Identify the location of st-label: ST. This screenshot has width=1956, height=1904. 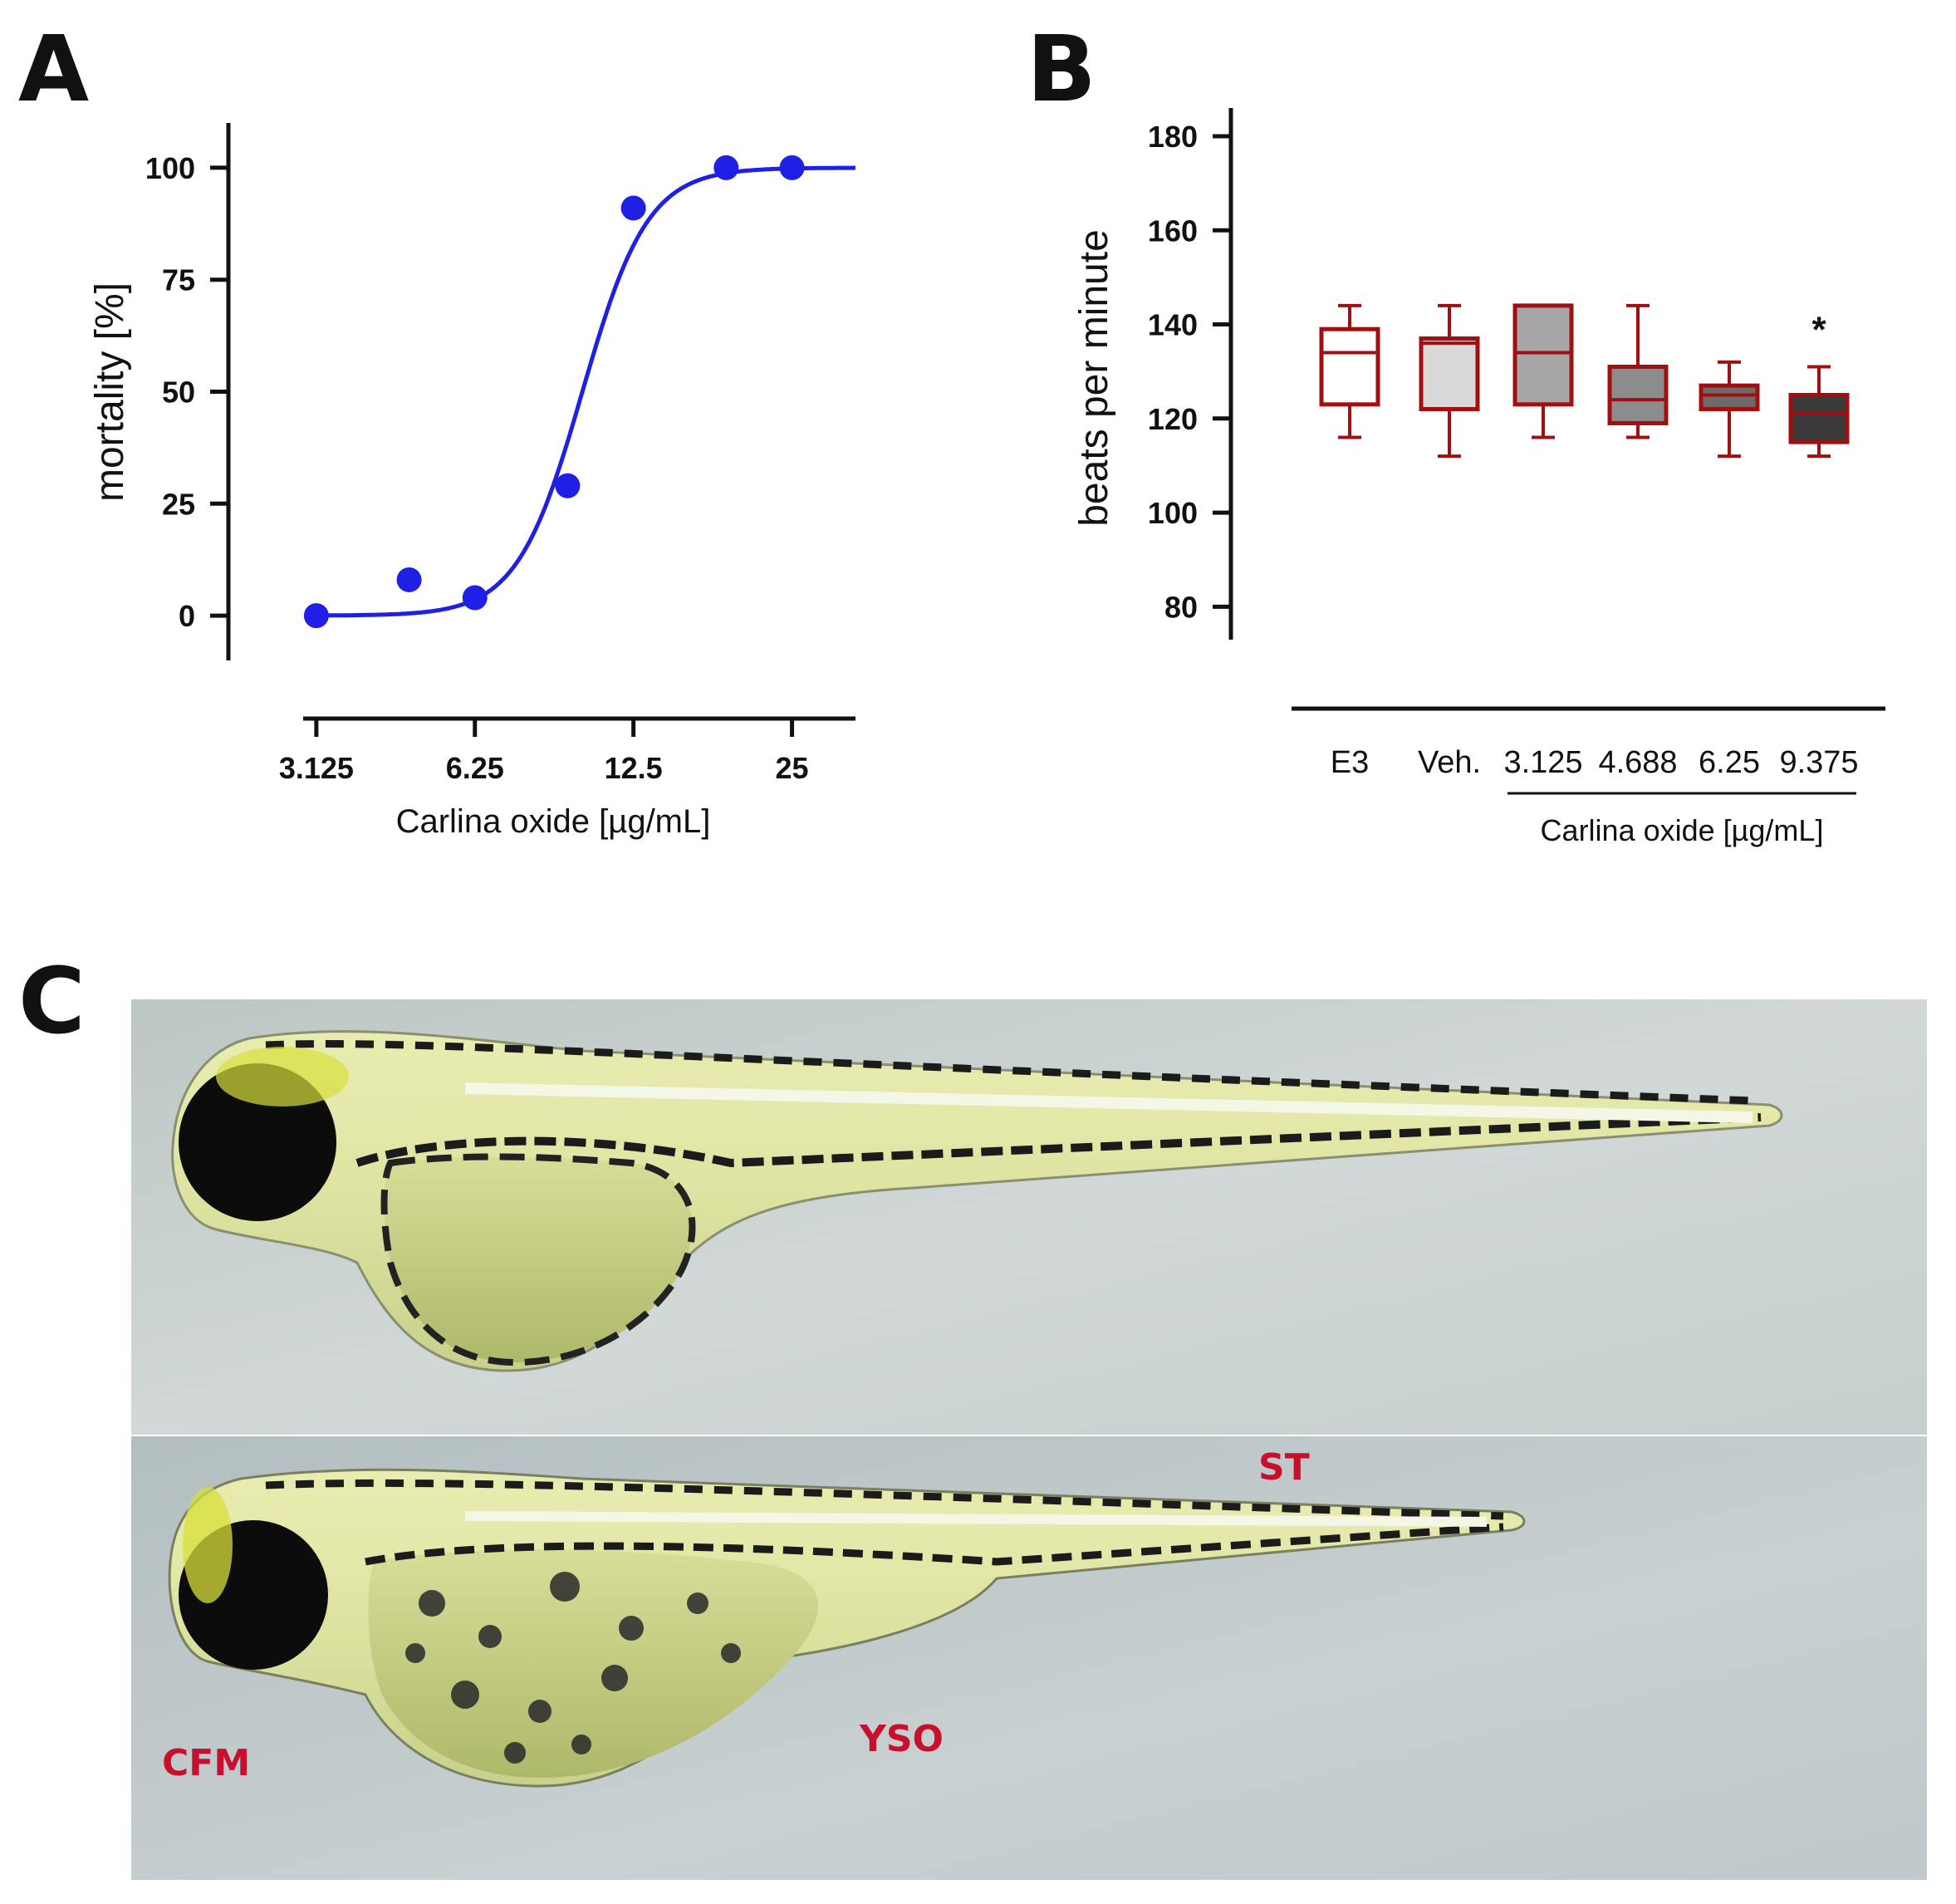
(1284, 1467).